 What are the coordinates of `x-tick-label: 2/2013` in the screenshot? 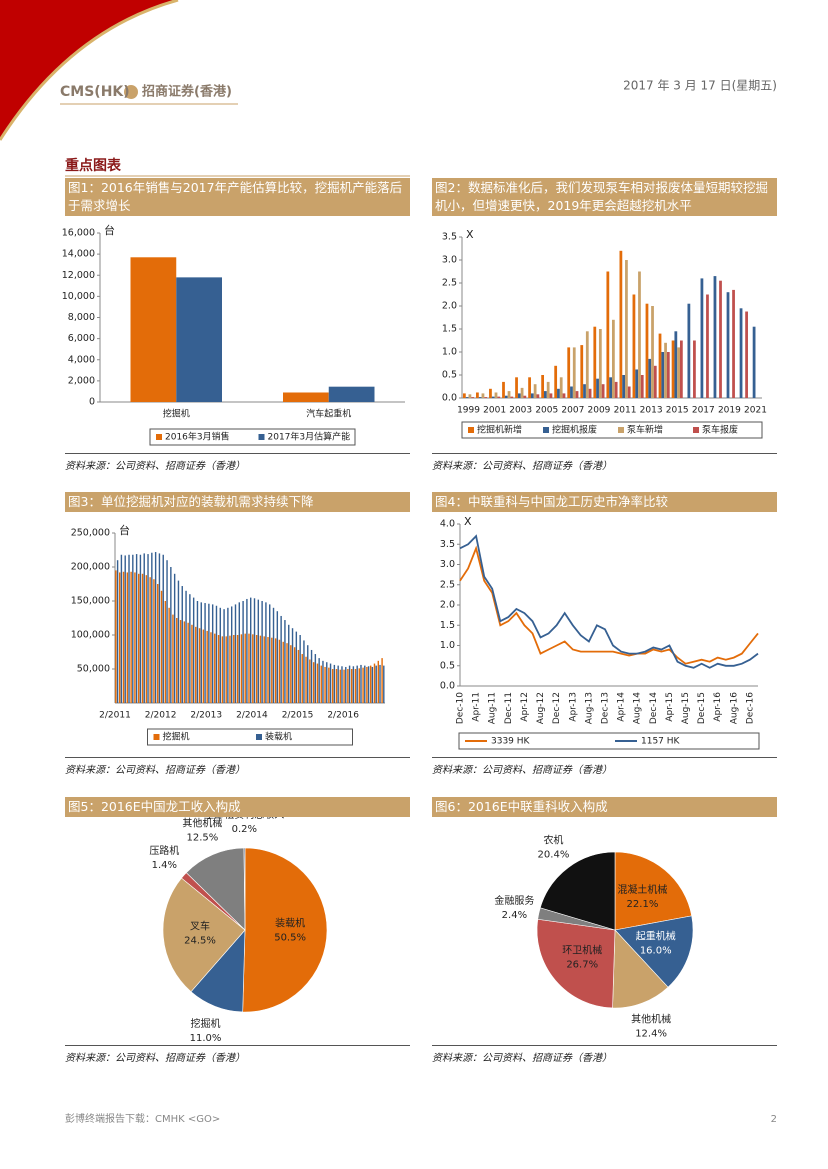 It's located at (206, 716).